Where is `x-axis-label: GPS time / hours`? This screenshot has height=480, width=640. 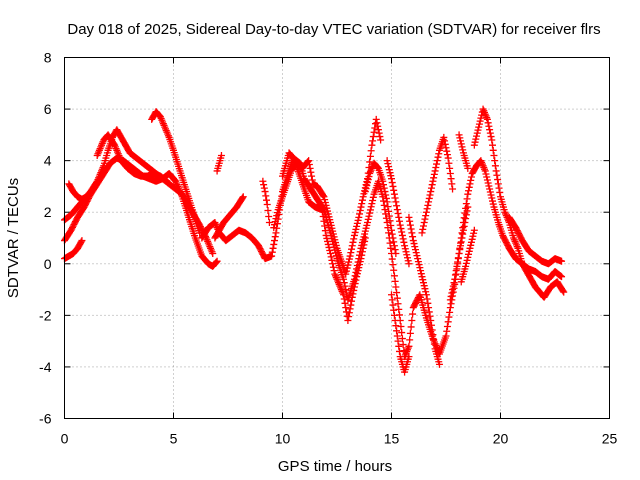 x-axis-label: GPS time / hours is located at coordinates (335, 466).